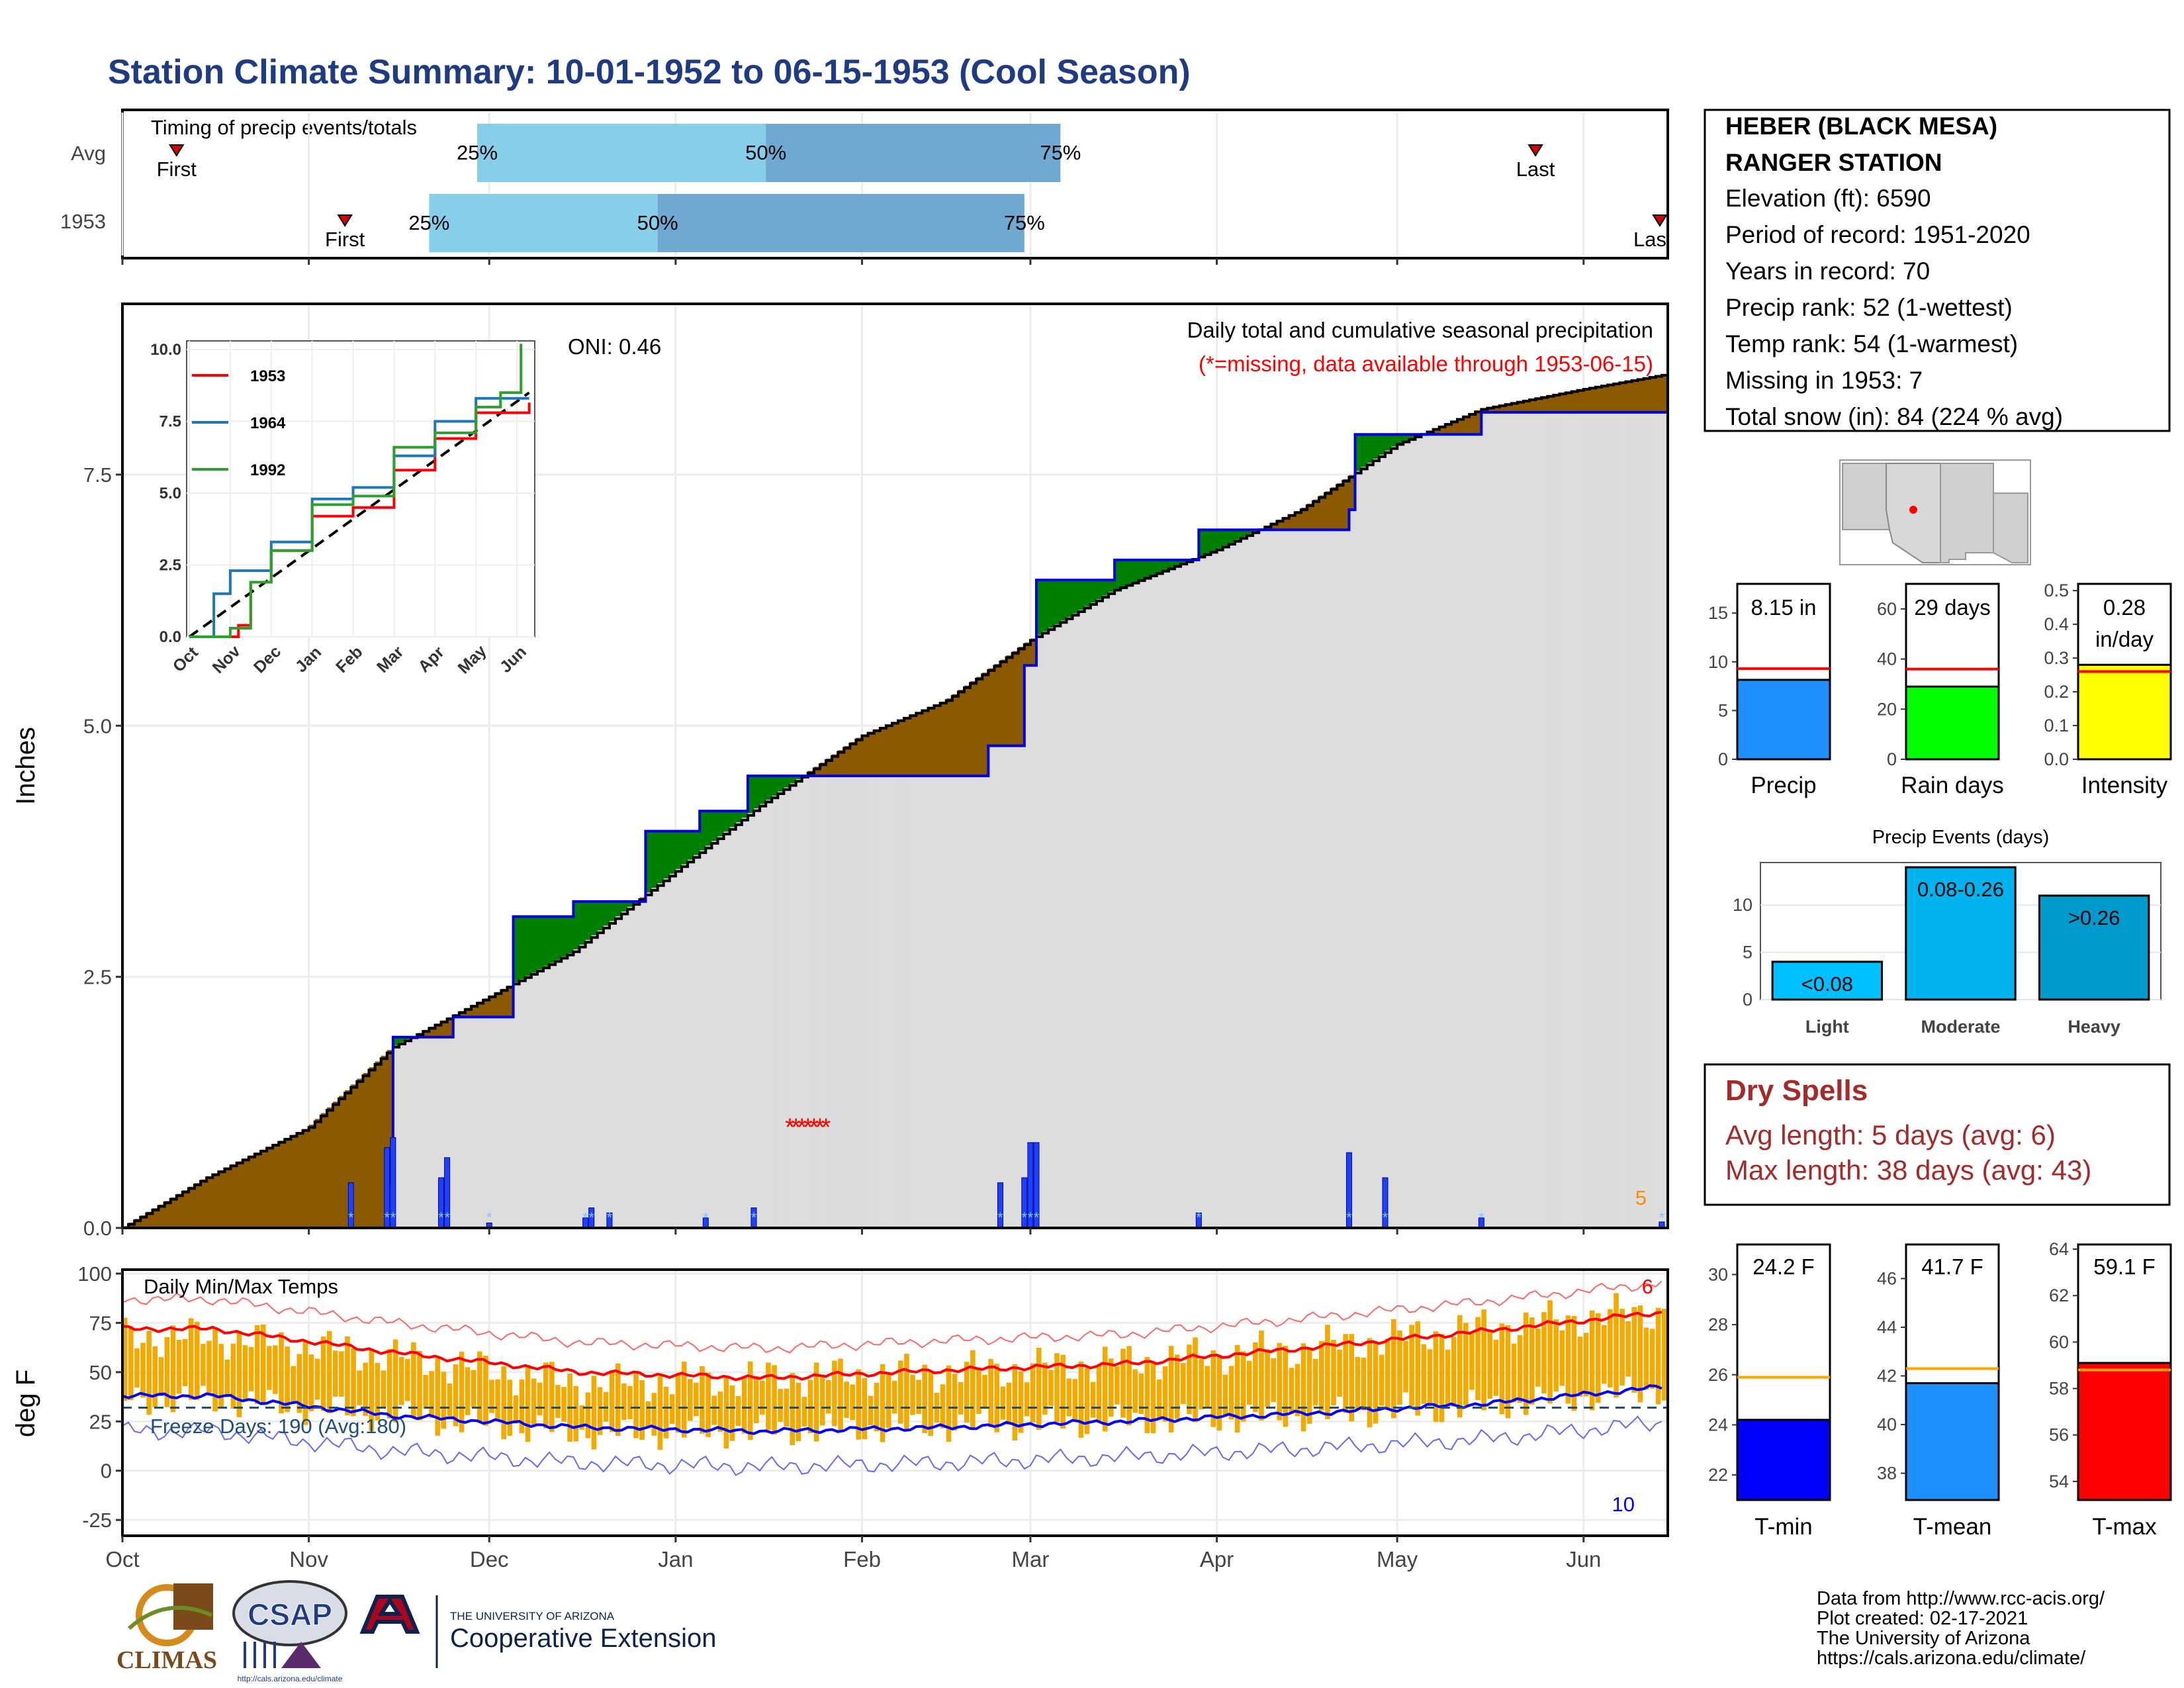 Image resolution: width=2184 pixels, height=1688 pixels. Describe the element at coordinates (1743, 905) in the screenshot. I see `precip-events-tick-label: 10` at that location.